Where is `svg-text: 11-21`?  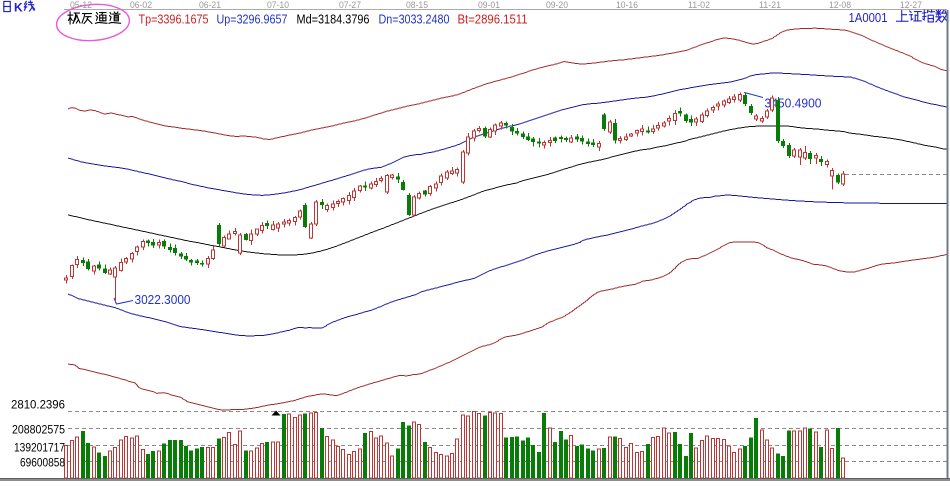
svg-text: 11-21 is located at coordinates (770, 5).